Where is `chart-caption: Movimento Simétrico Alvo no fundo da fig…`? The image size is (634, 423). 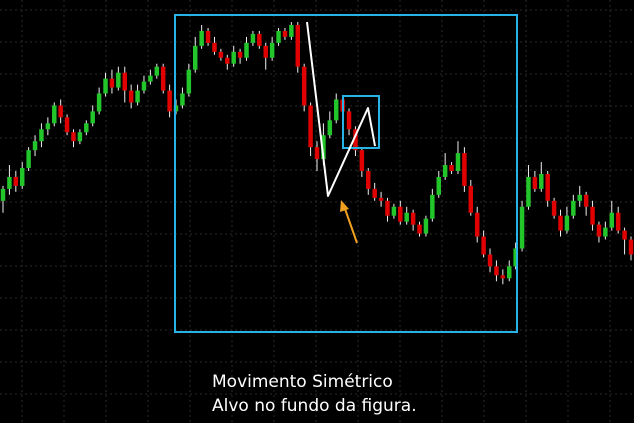
chart-caption: Movimento Simétrico Alvo no fundo da fig… is located at coordinates (314, 394).